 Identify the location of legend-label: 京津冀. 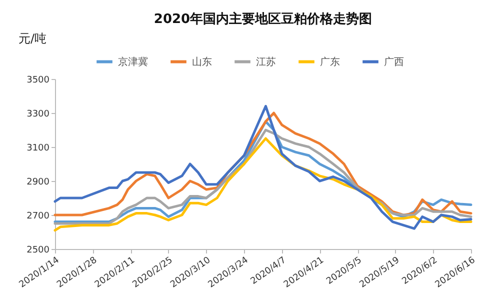
(133, 62).